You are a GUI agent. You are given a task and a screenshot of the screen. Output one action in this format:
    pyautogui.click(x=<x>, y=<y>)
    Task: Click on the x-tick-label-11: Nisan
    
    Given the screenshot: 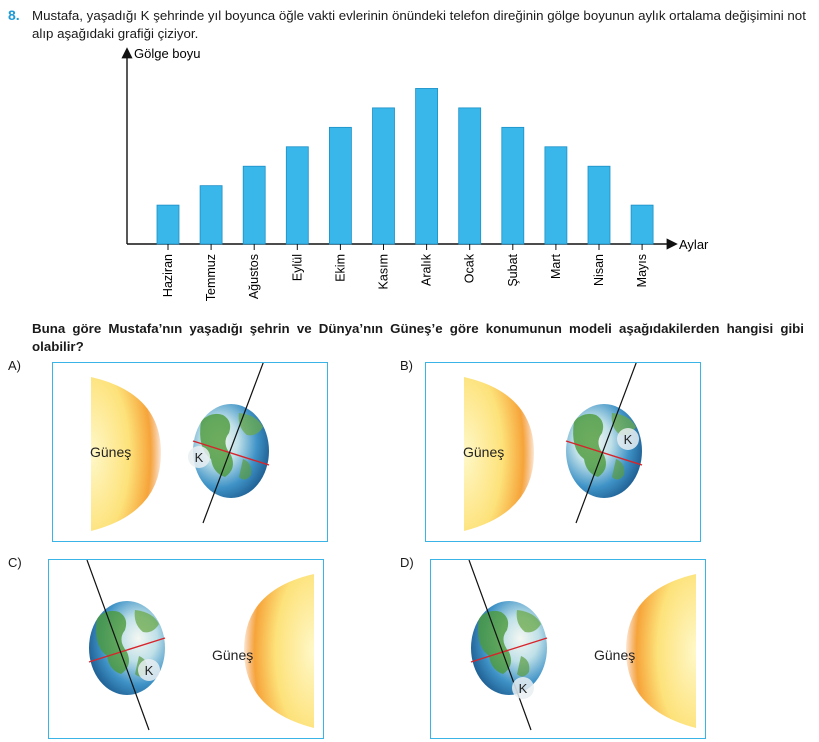 What is the action you would take?
    pyautogui.click(x=599, y=270)
    